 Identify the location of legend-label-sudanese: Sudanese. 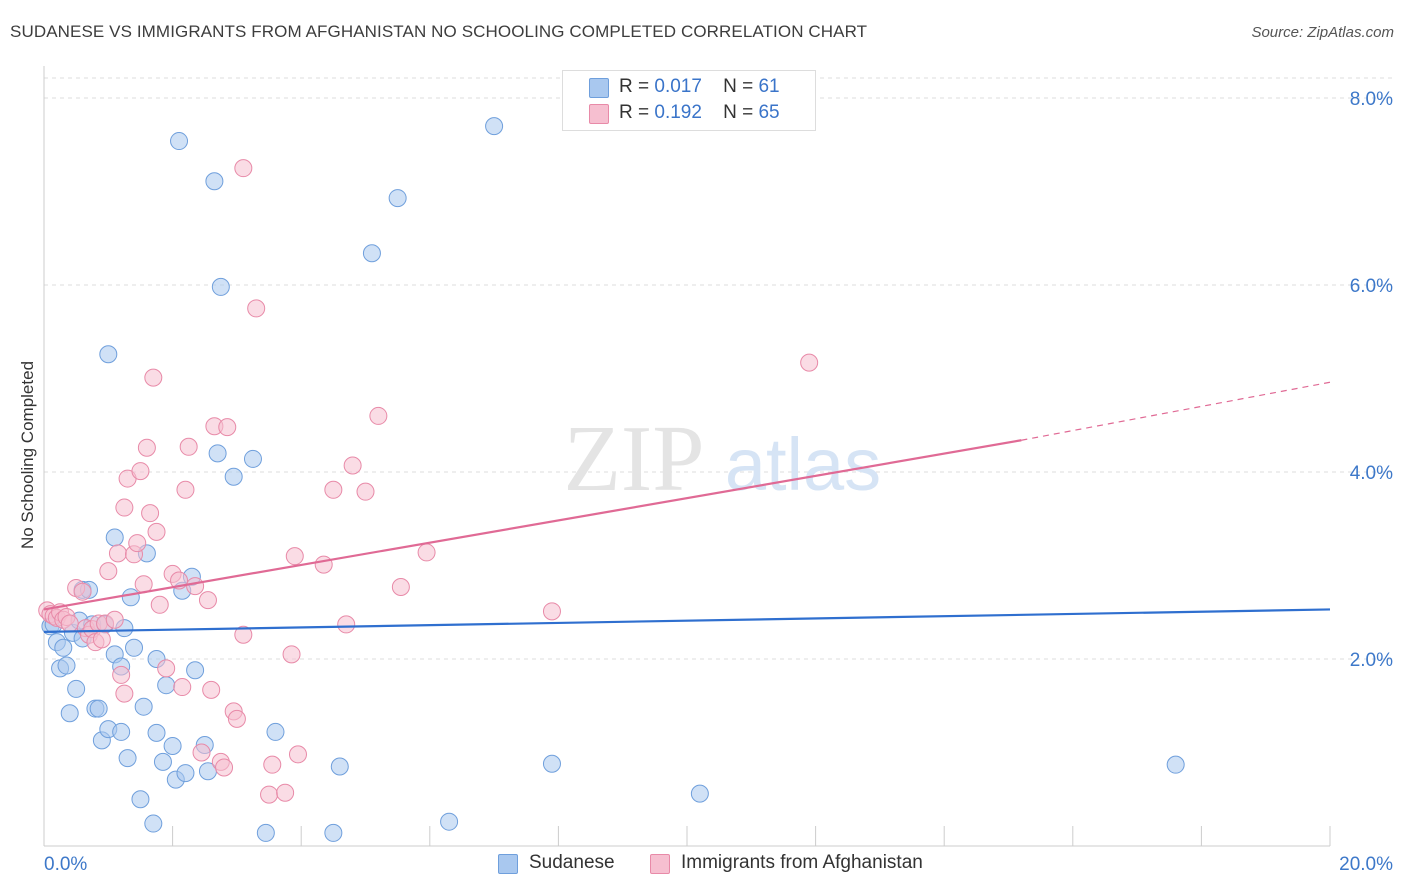
(572, 862).